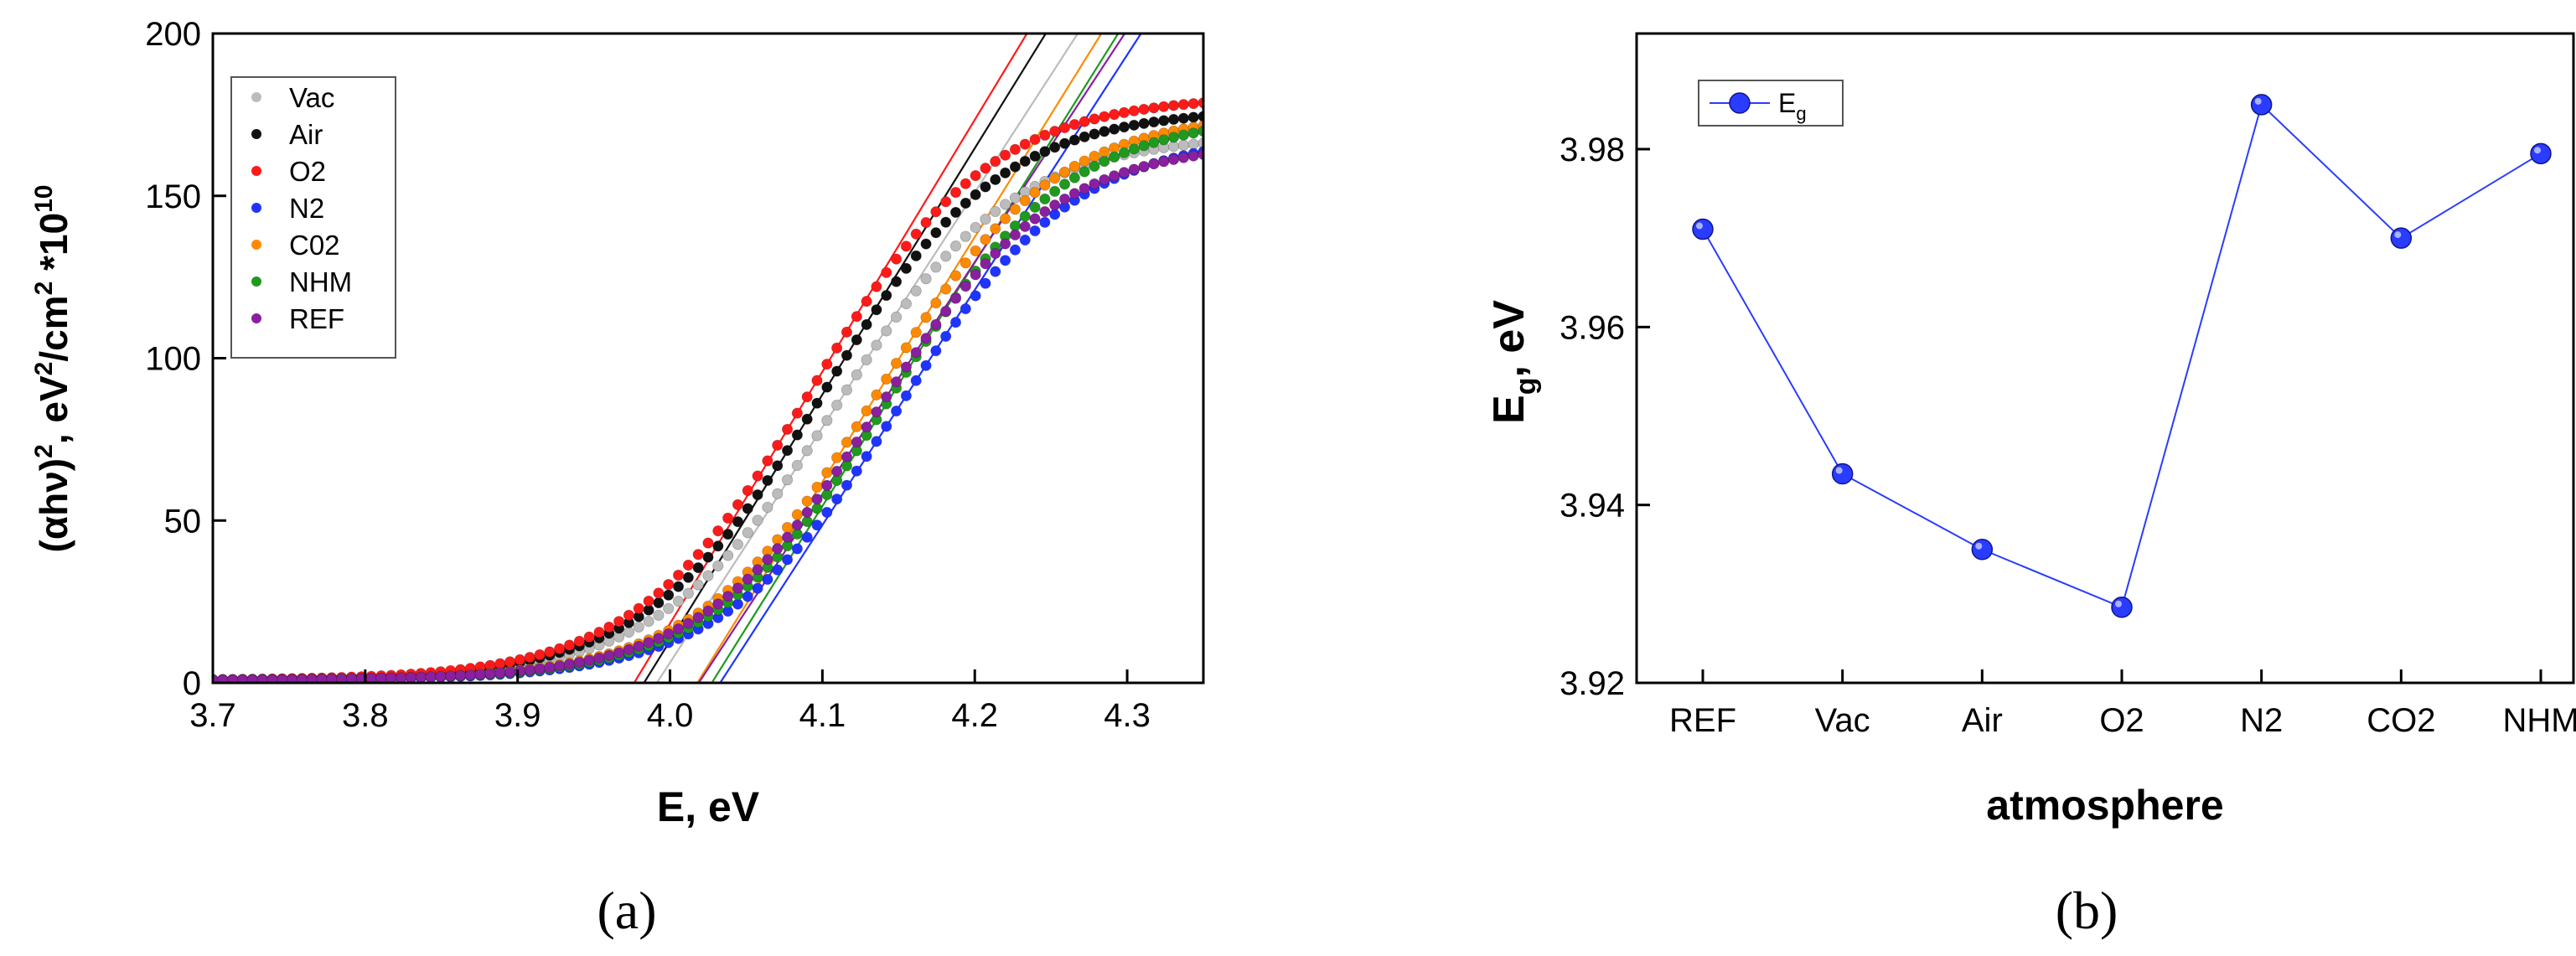  Describe the element at coordinates (256, 171) in the screenshot. I see `legend-marker-o2` at that location.